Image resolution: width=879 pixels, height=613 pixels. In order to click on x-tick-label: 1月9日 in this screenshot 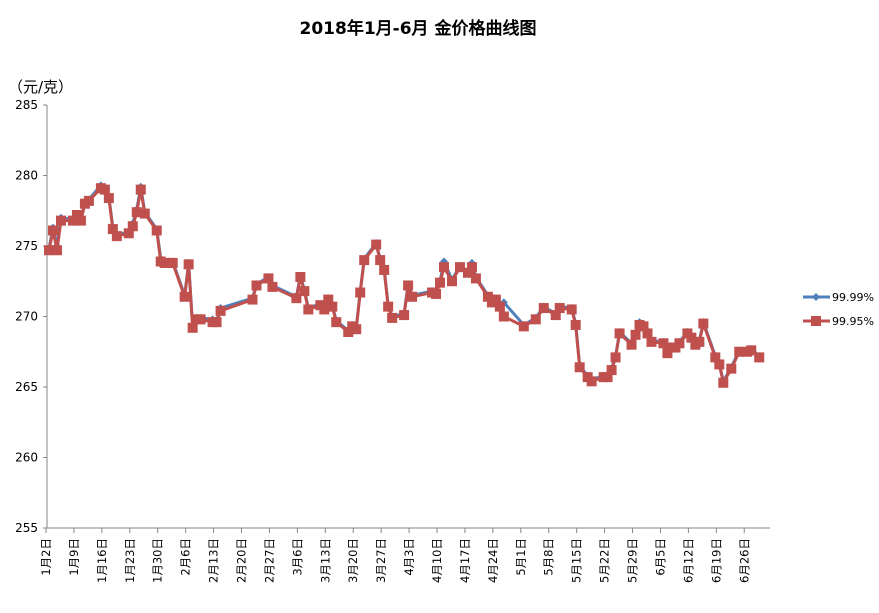, I will do `click(74, 557)`.